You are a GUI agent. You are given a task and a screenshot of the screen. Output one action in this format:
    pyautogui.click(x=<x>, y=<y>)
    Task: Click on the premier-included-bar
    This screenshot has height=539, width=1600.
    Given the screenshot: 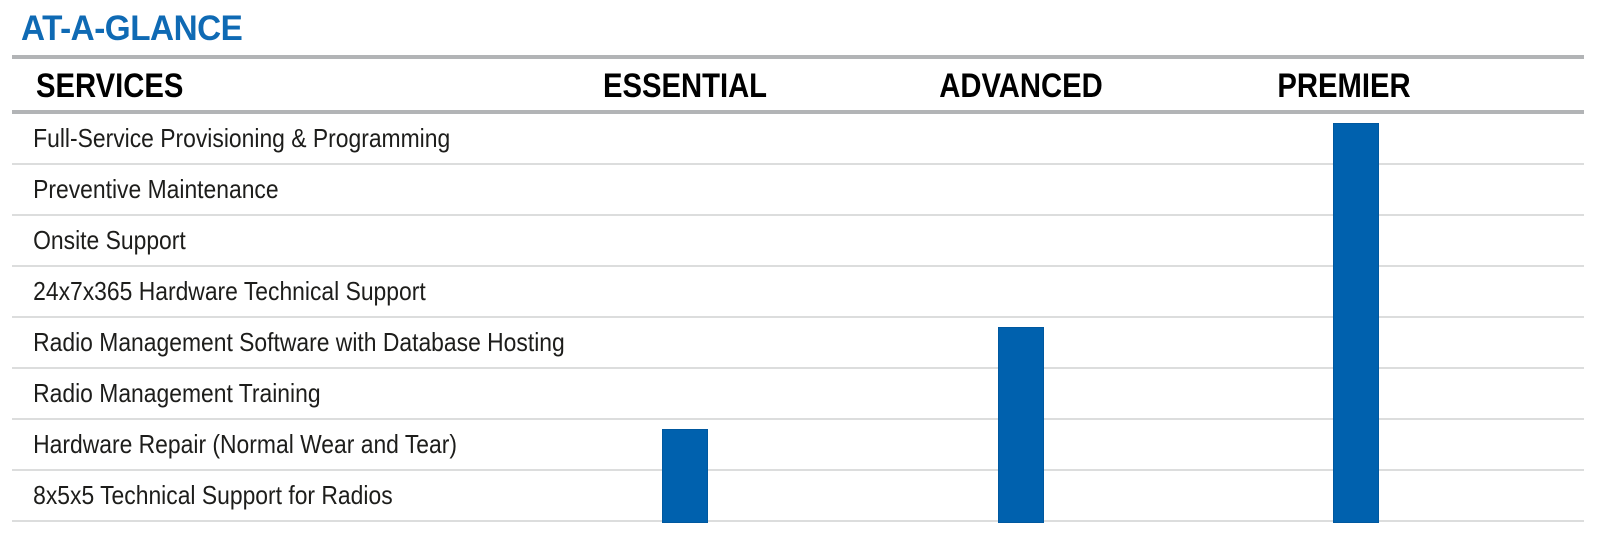 What is the action you would take?
    pyautogui.click(x=1356, y=323)
    